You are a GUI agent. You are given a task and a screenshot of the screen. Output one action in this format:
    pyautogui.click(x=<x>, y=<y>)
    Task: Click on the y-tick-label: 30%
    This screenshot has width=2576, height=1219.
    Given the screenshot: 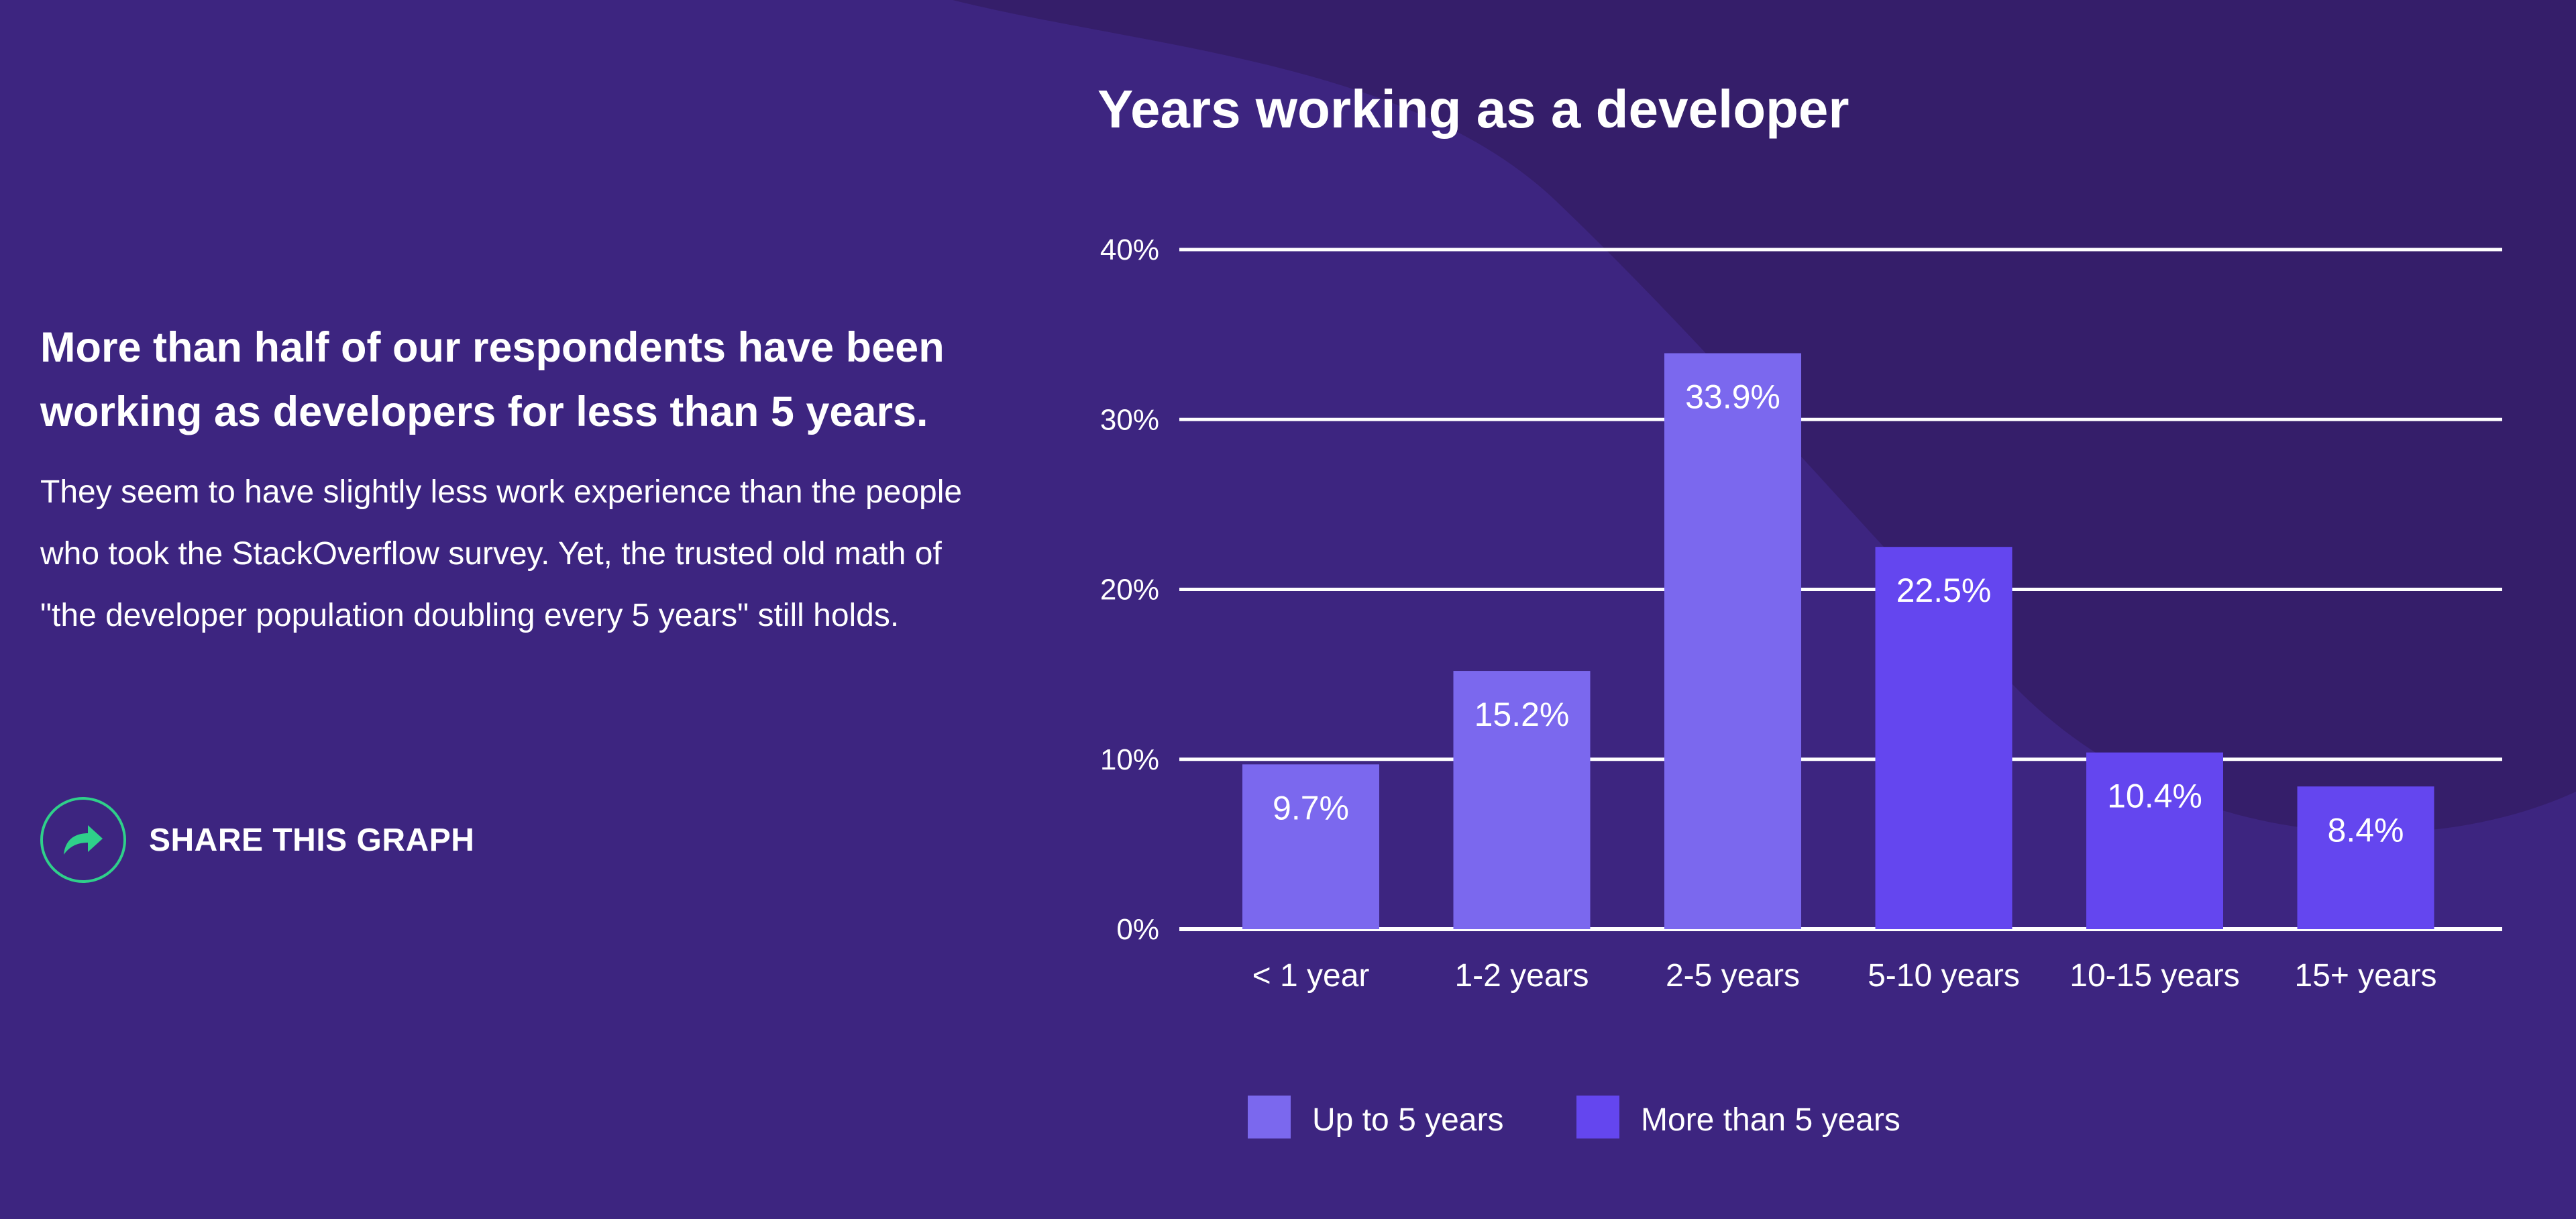 What is the action you would take?
    pyautogui.click(x=1129, y=419)
    